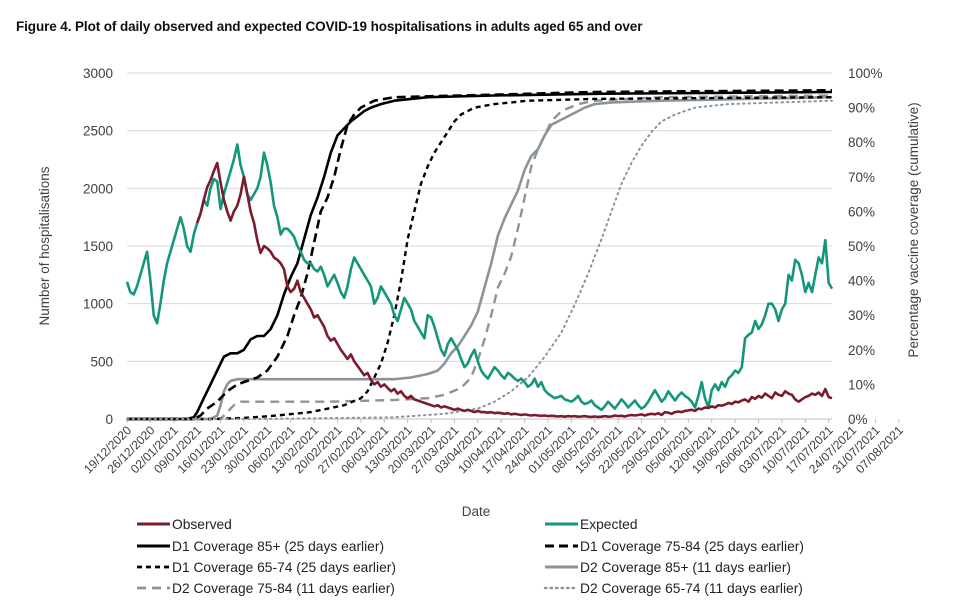  Describe the element at coordinates (861, 211) in the screenshot. I see `y2-tick-label: 60%` at that location.